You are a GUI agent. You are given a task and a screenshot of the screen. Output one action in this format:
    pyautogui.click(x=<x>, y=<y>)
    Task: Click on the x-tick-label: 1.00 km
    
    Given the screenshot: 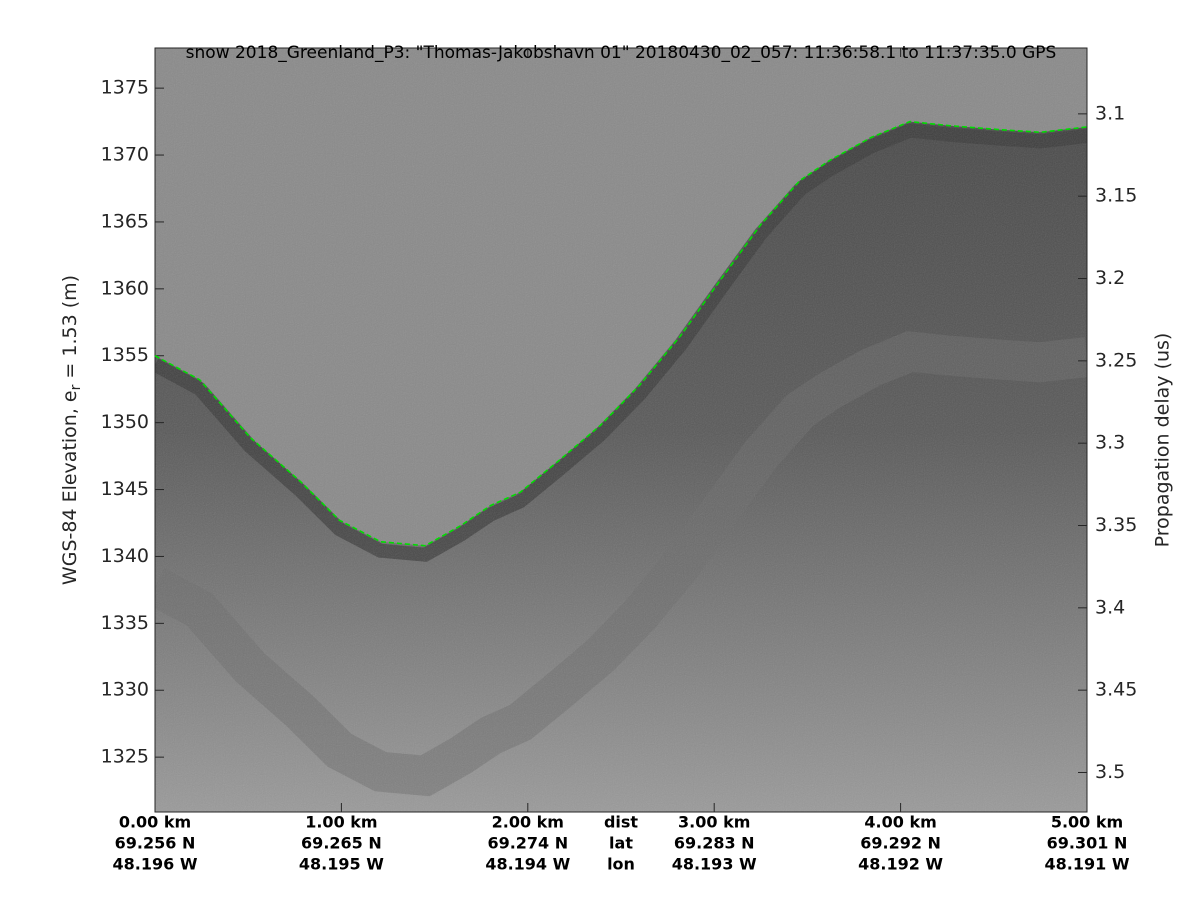 What is the action you would take?
    pyautogui.click(x=341, y=822)
    